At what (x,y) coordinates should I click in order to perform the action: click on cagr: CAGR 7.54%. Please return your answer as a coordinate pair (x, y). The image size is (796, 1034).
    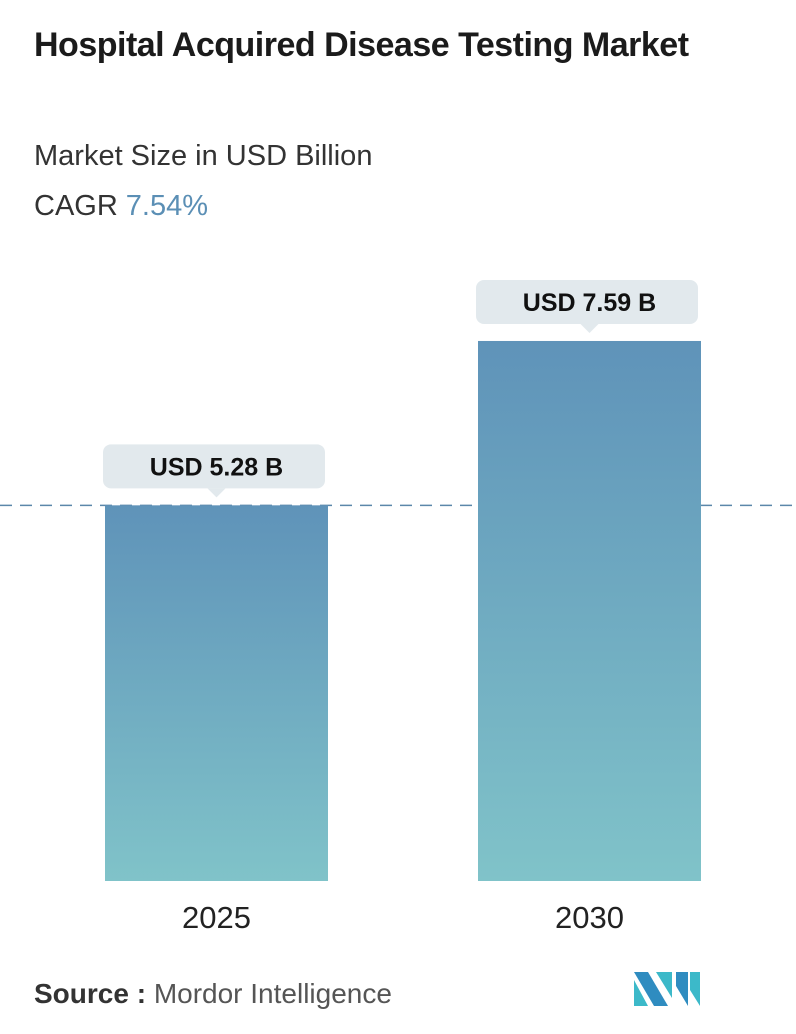
    Looking at the image, I should click on (121, 206).